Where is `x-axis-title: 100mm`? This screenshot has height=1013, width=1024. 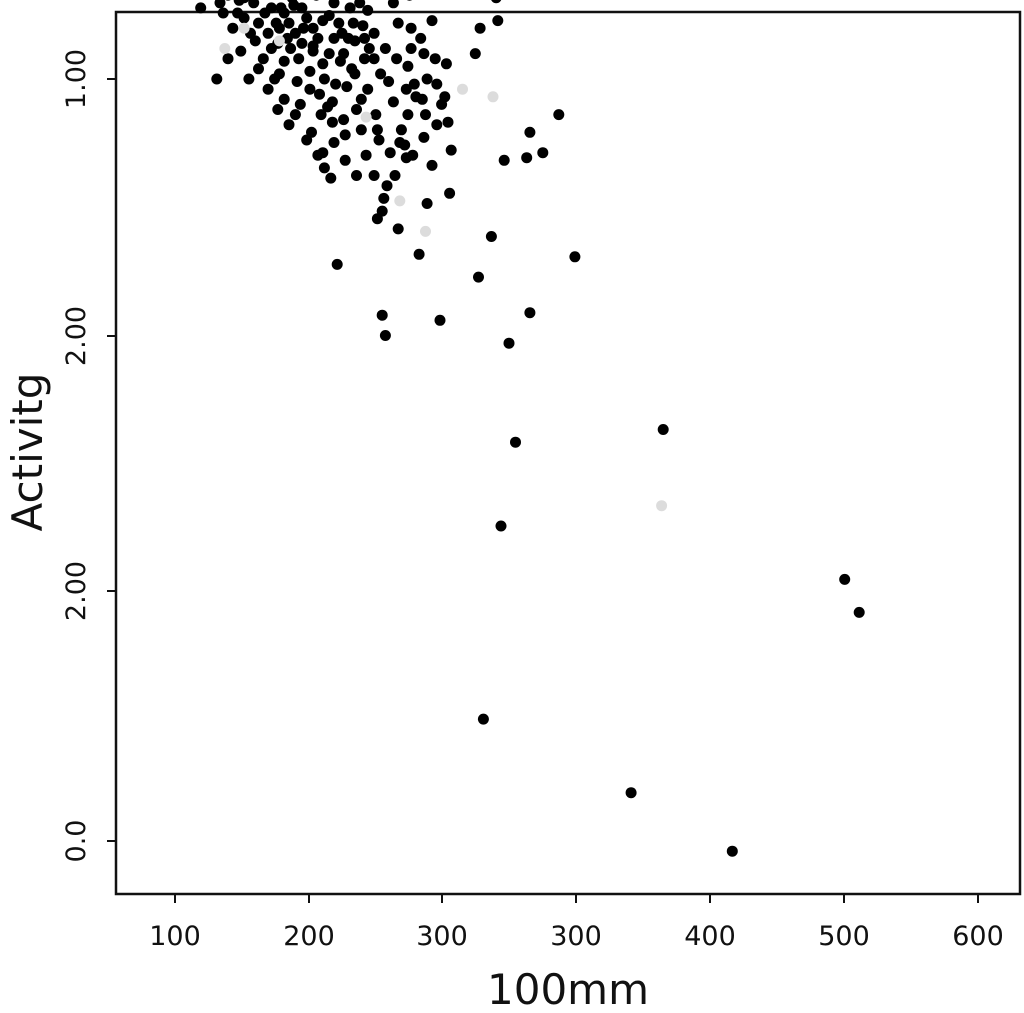
x-axis-title: 100mm is located at coordinates (568, 989).